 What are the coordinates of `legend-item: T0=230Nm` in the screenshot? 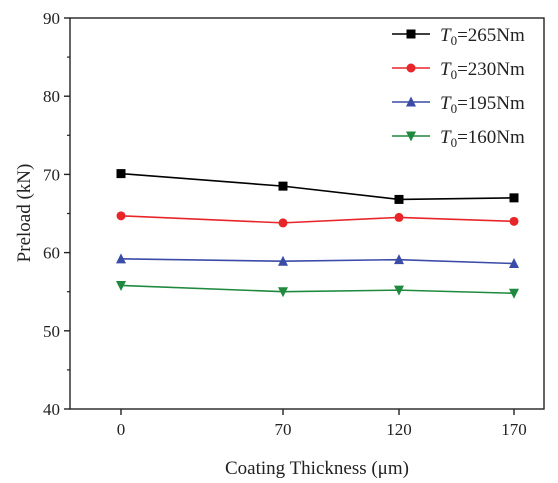 It's located at (458, 70).